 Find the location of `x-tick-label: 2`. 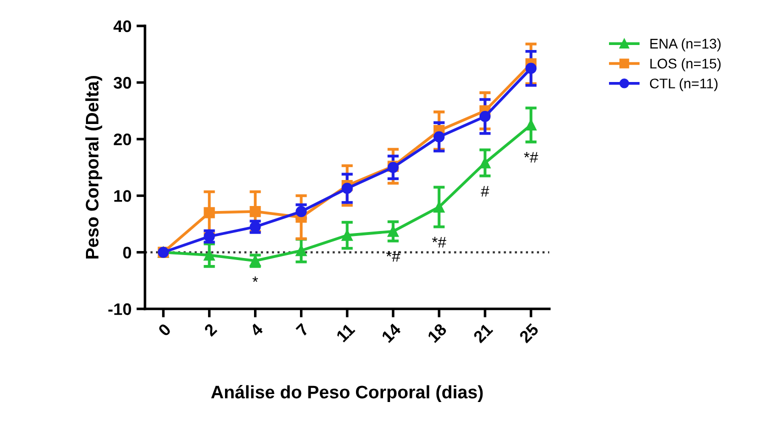

x-tick-label: 2 is located at coordinates (210, 329).